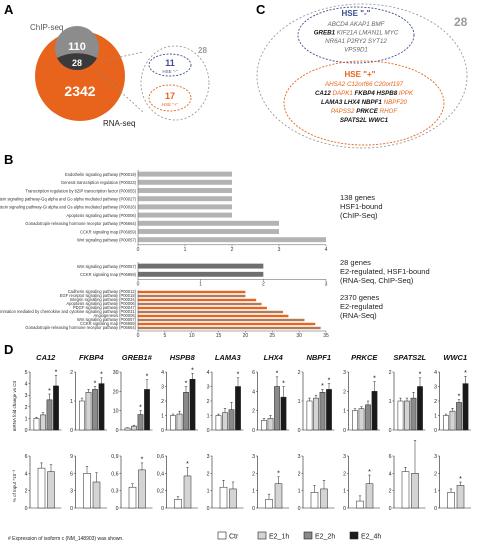  I want to click on chip-panel-6: 0 1 2 3, so click(316, 483).